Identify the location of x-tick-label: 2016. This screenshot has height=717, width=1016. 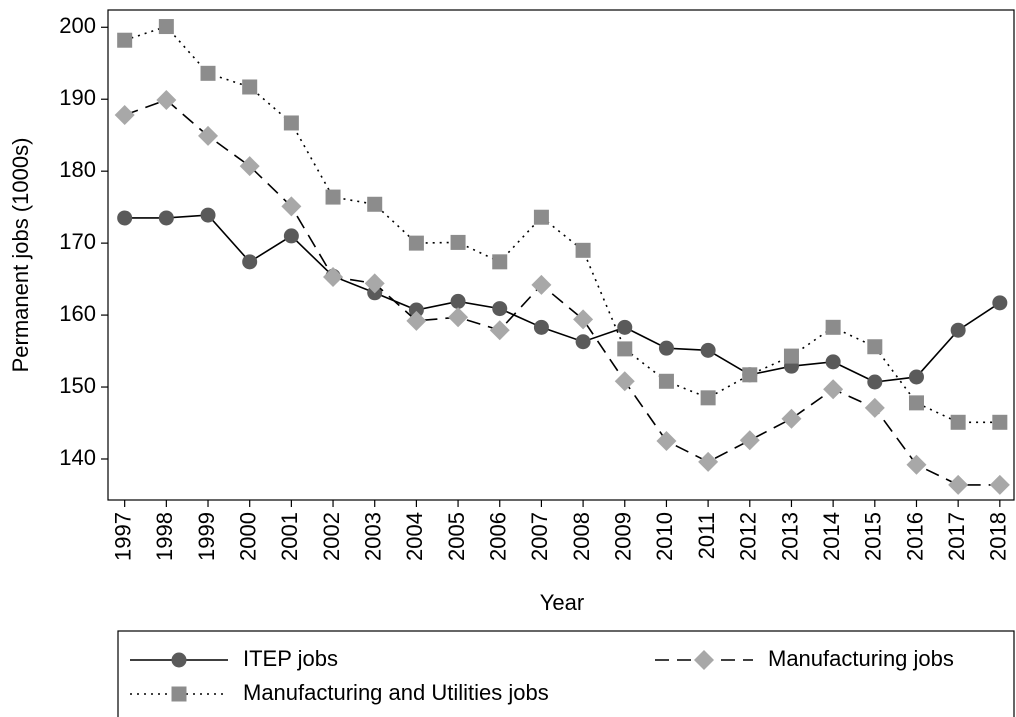
(914, 536).